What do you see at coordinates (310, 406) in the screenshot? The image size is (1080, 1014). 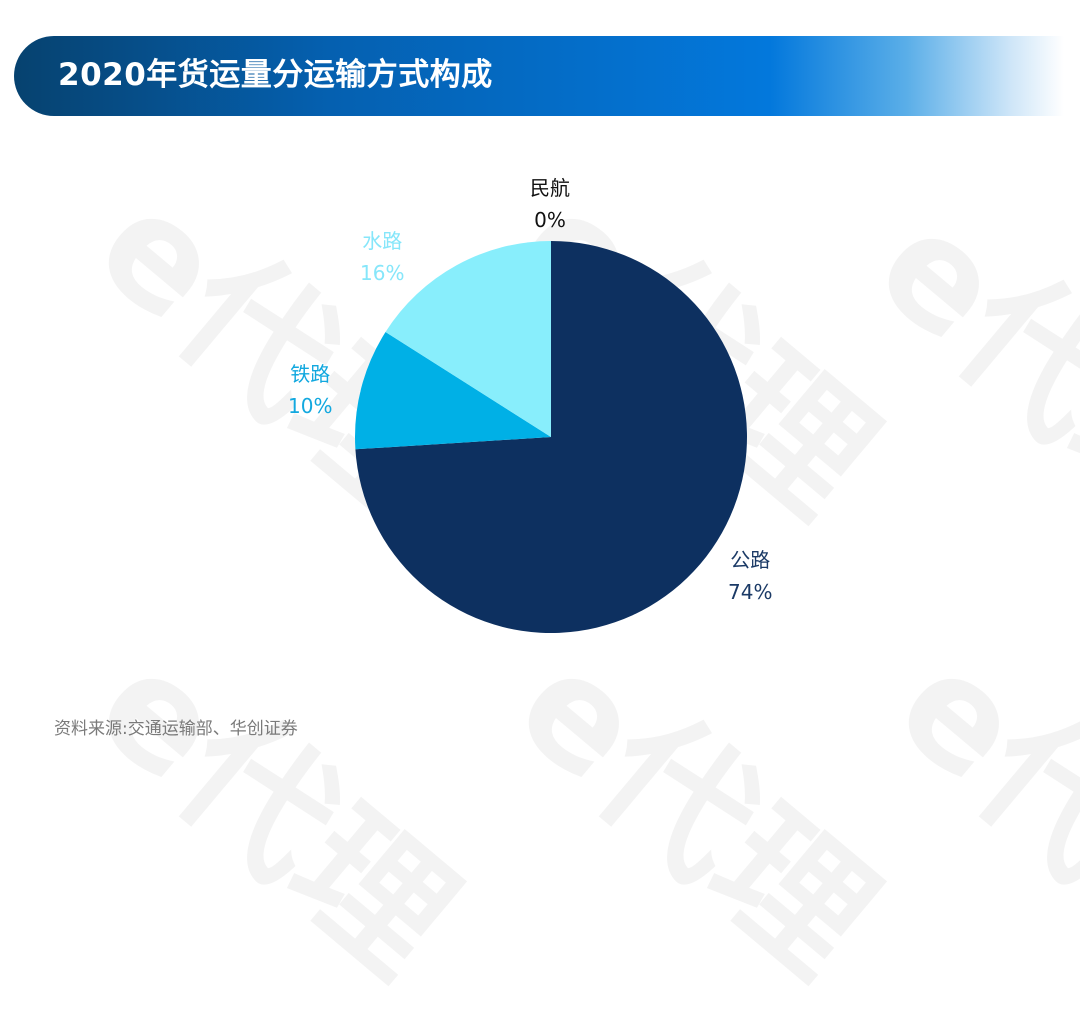 I see `label-rail-value: 10%` at bounding box center [310, 406].